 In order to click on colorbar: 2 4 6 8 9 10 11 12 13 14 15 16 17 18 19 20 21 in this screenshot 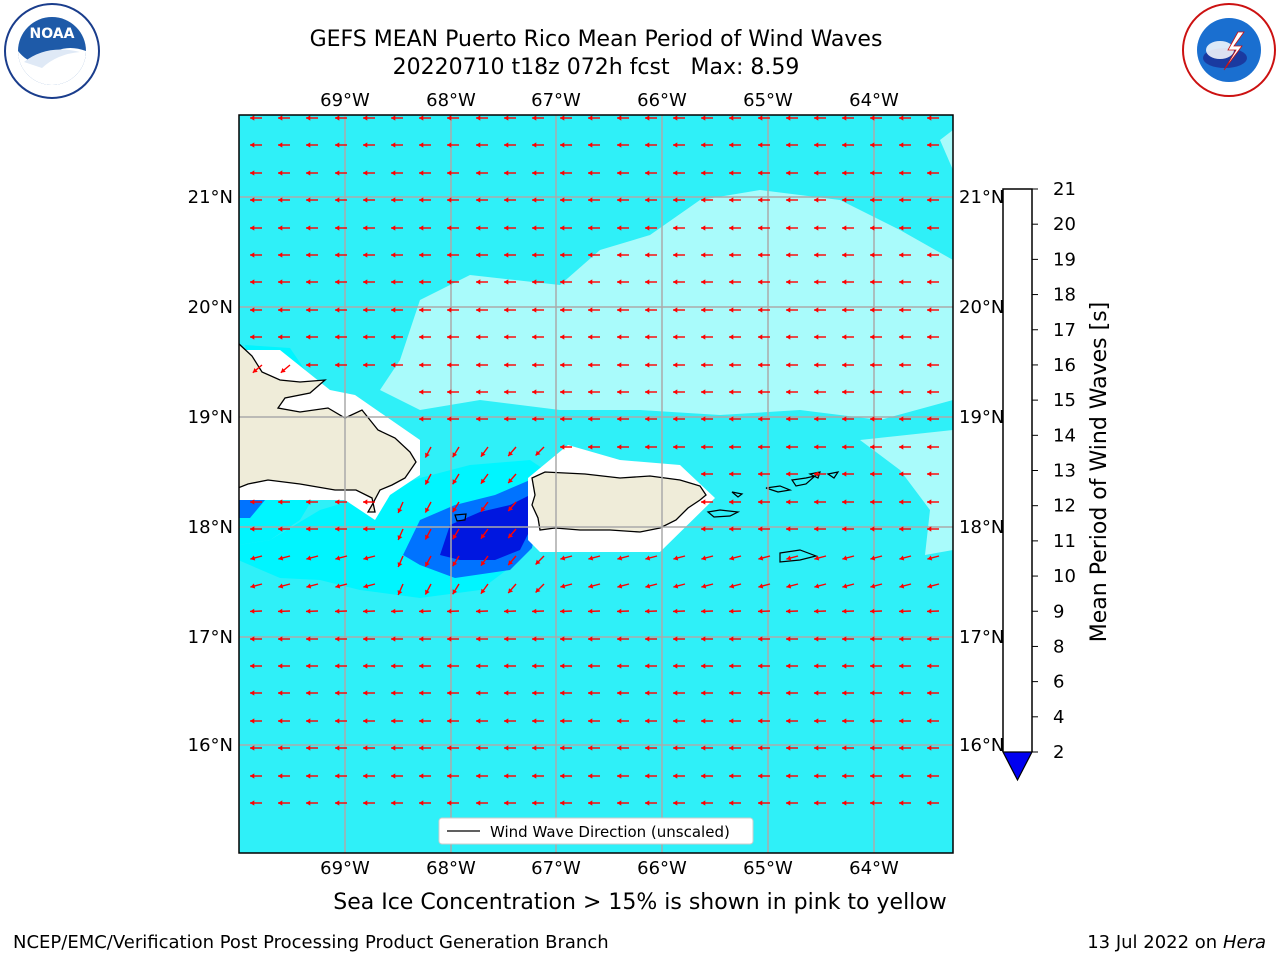, I will do `click(1039, 480)`.